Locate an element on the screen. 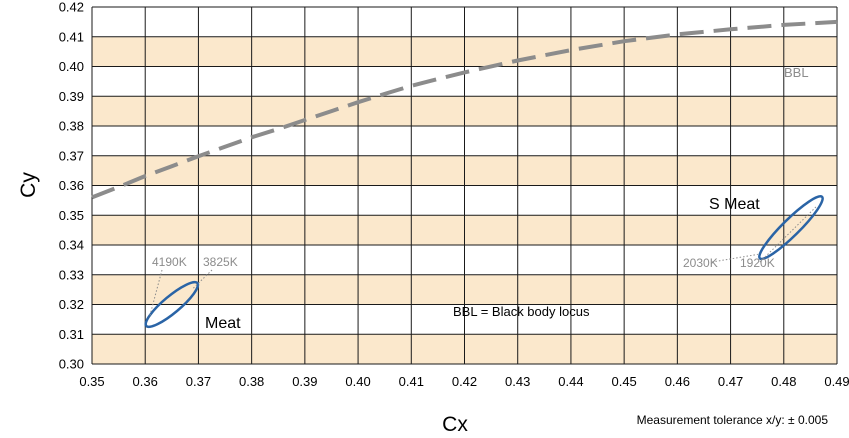 Image resolution: width=849 pixels, height=438 pixels. x-tick-label: 0.37 is located at coordinates (198, 381).